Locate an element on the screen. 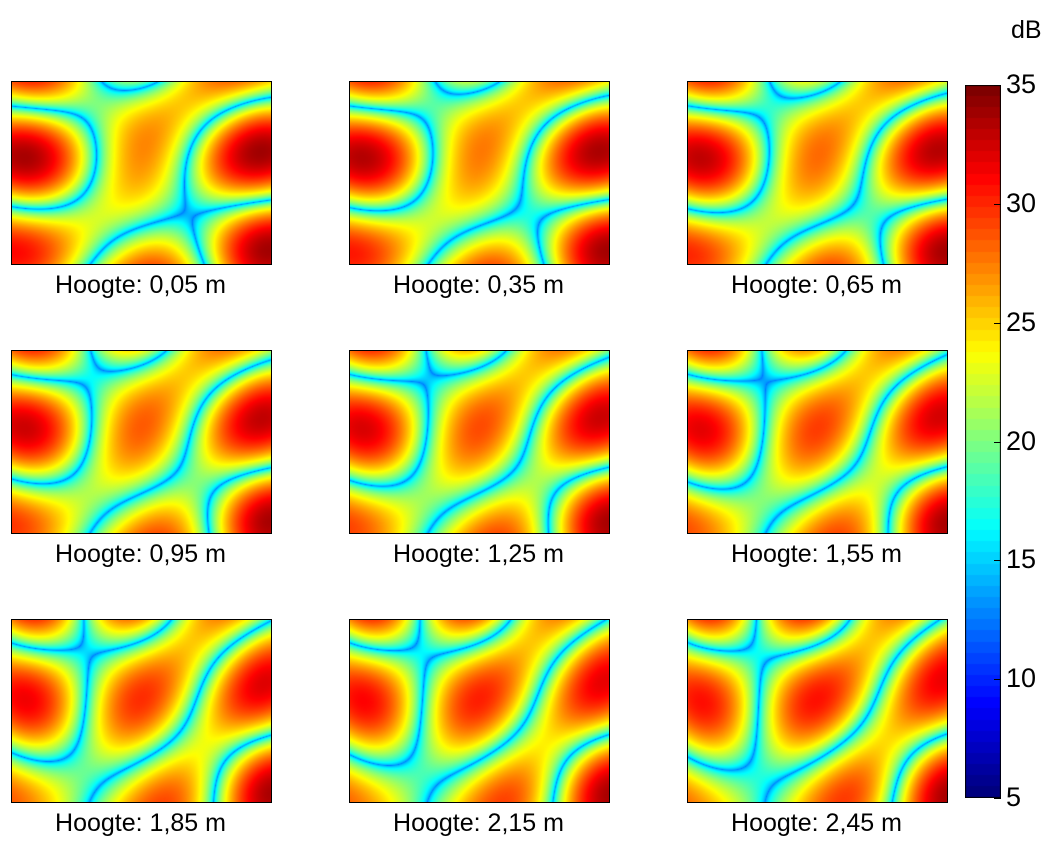  colorbar-tick-label: 10 is located at coordinates (1021, 678).